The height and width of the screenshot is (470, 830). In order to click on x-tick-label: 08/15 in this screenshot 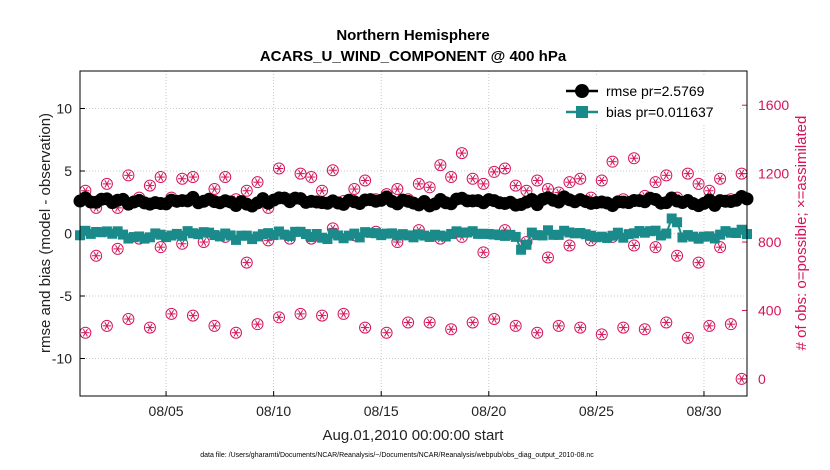, I will do `click(381, 411)`.